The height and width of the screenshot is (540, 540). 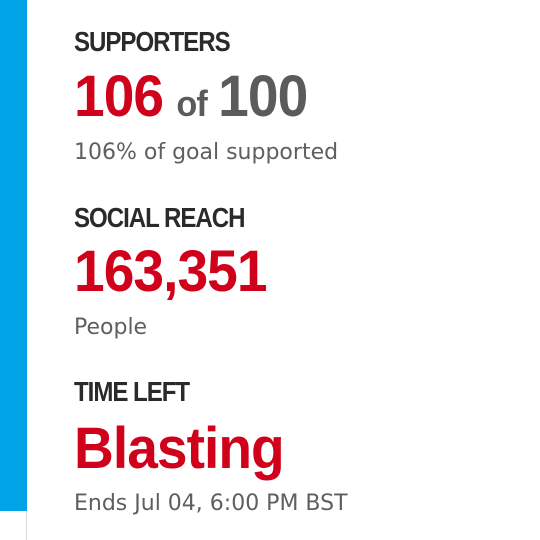 I want to click on social-reach-value: 163,351, so click(x=170, y=271).